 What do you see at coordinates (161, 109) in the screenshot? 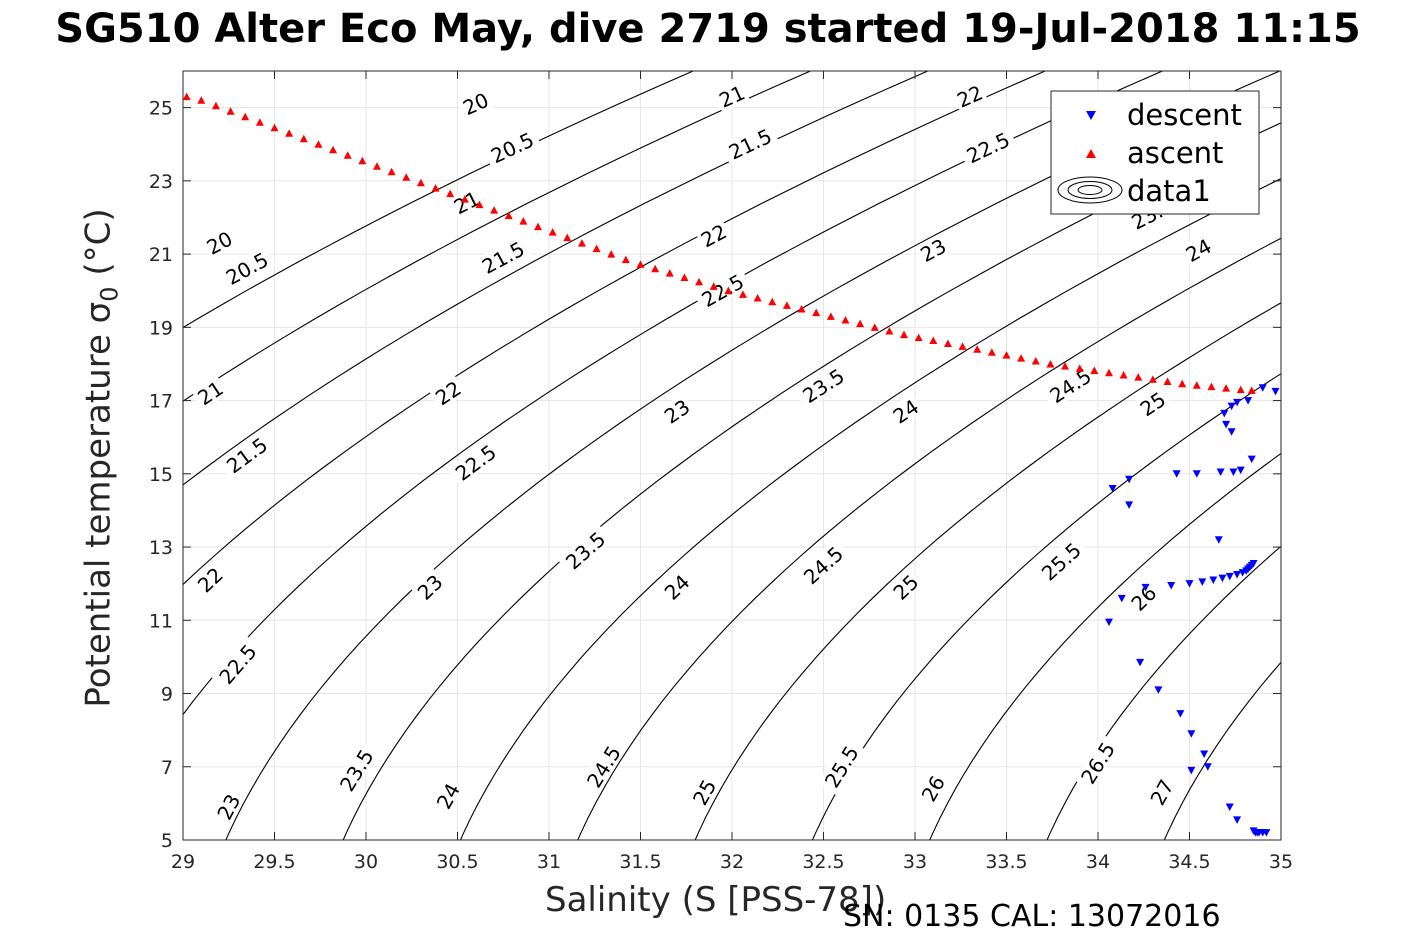
I see `y-tick-label-10: 25` at bounding box center [161, 109].